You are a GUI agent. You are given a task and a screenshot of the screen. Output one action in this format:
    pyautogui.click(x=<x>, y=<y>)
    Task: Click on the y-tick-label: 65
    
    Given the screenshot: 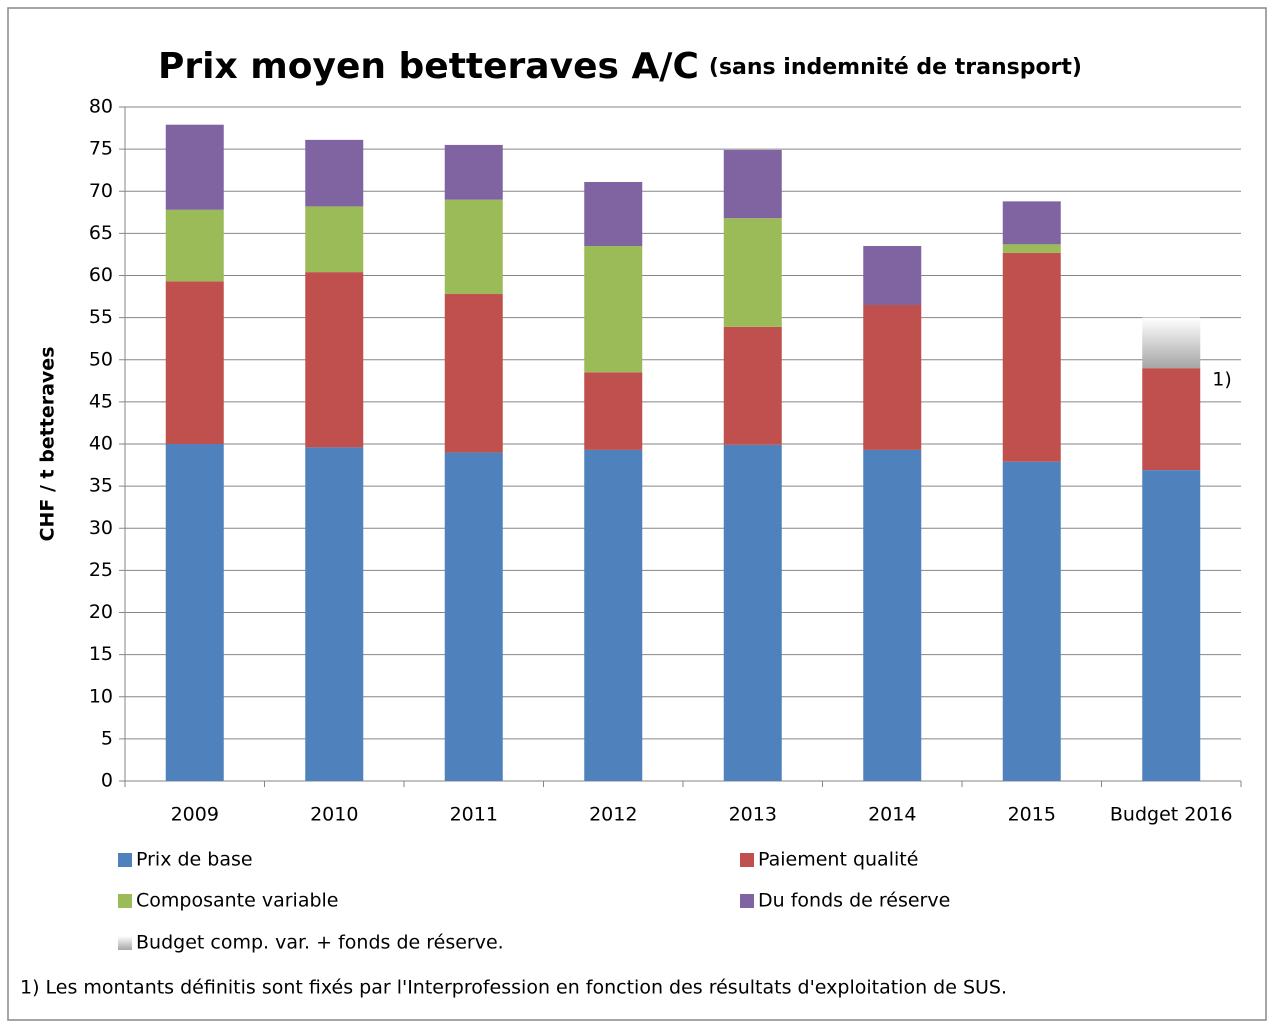 What is the action you would take?
    pyautogui.click(x=101, y=233)
    